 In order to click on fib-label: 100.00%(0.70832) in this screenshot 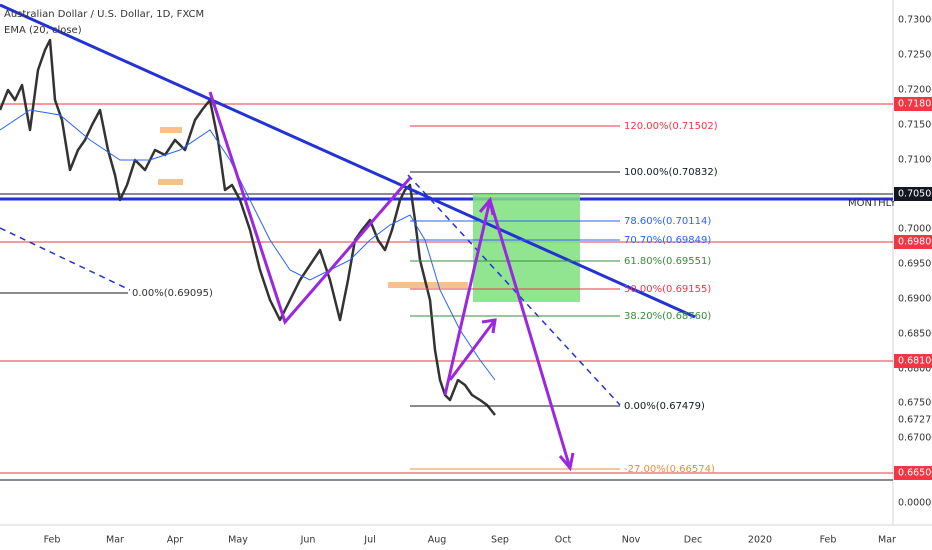, I will do `click(671, 172)`.